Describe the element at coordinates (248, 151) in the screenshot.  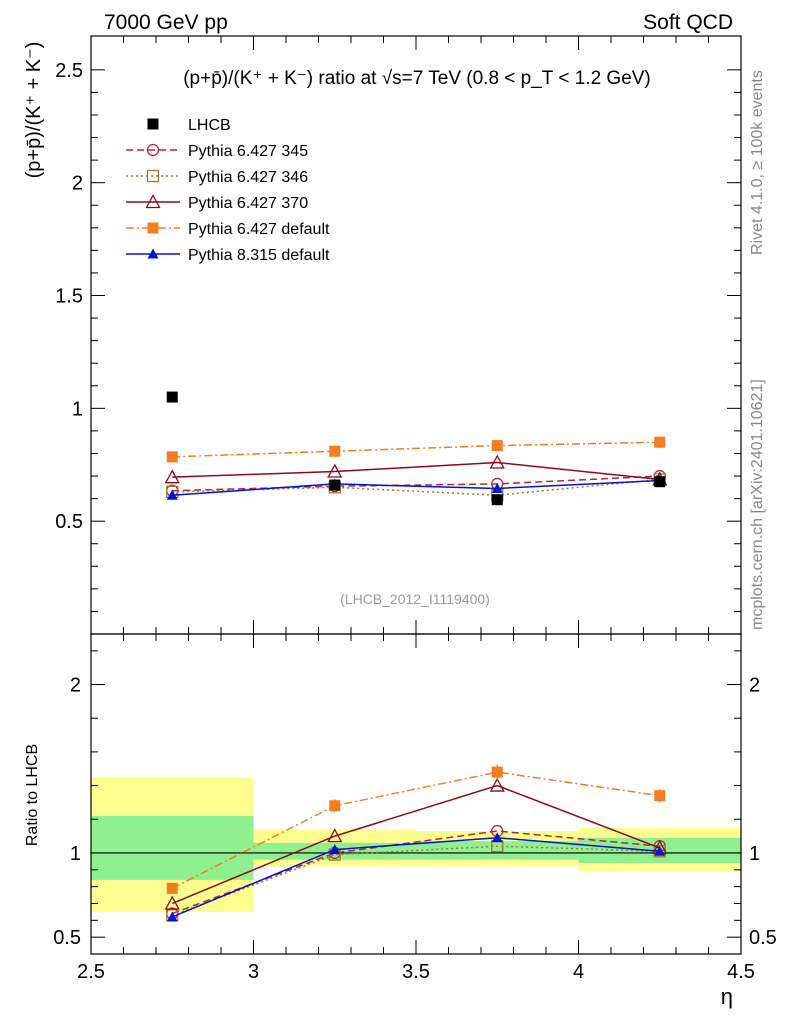
I see `legend-label-py345: Pythia 6.427 345` at that location.